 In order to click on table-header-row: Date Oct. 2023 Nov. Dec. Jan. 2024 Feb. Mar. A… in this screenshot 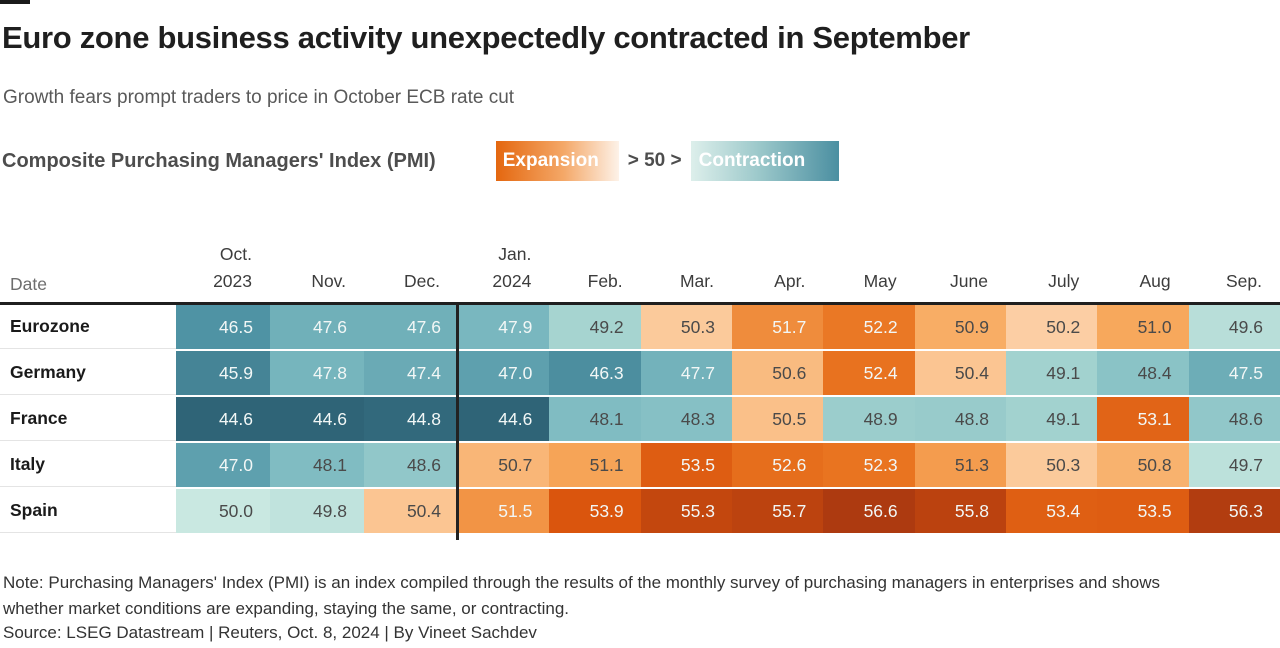, I will do `click(640, 269)`.